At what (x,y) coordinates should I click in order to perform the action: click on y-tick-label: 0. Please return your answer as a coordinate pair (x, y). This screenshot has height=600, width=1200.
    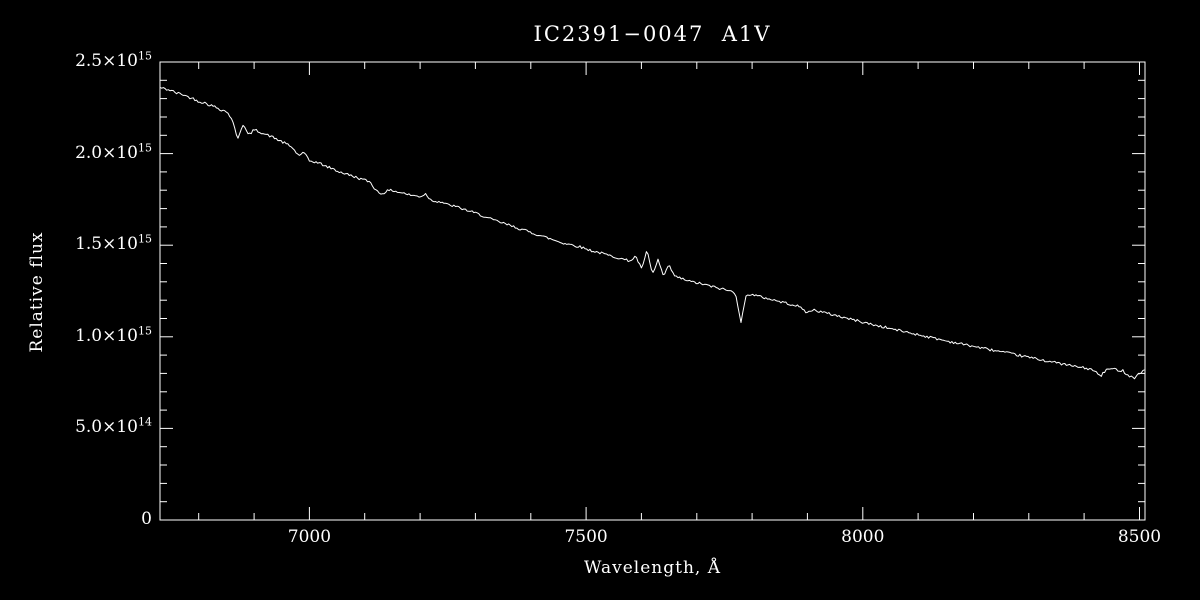
    Looking at the image, I should click on (146, 519).